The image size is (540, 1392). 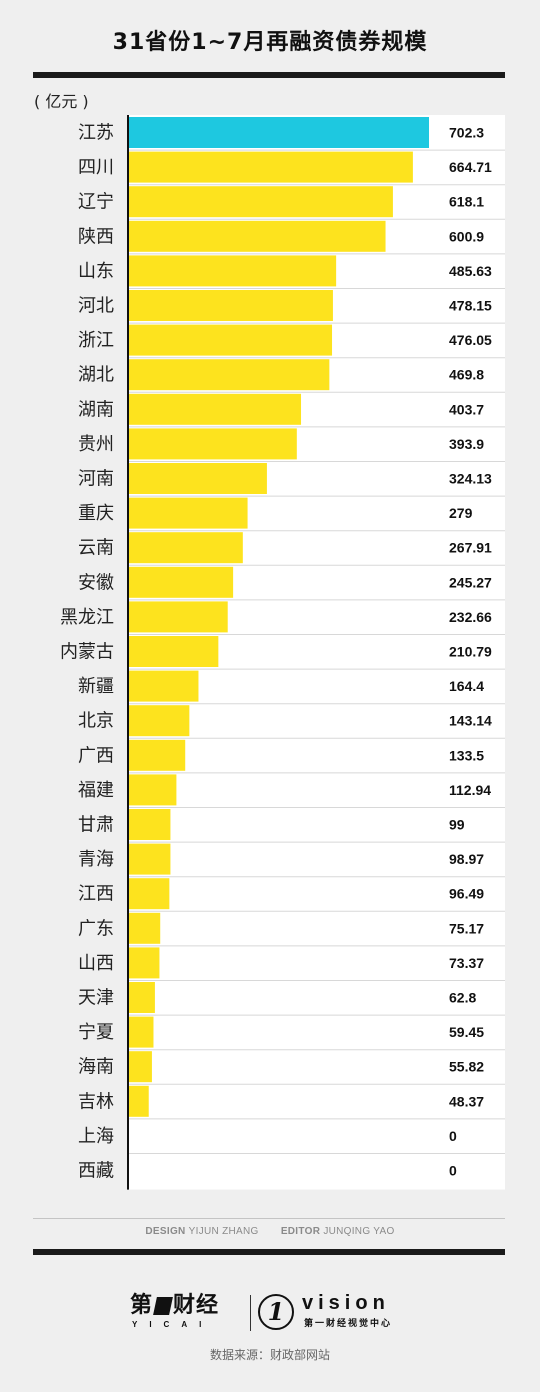 I want to click on value-label: 0, so click(x=453, y=1136).